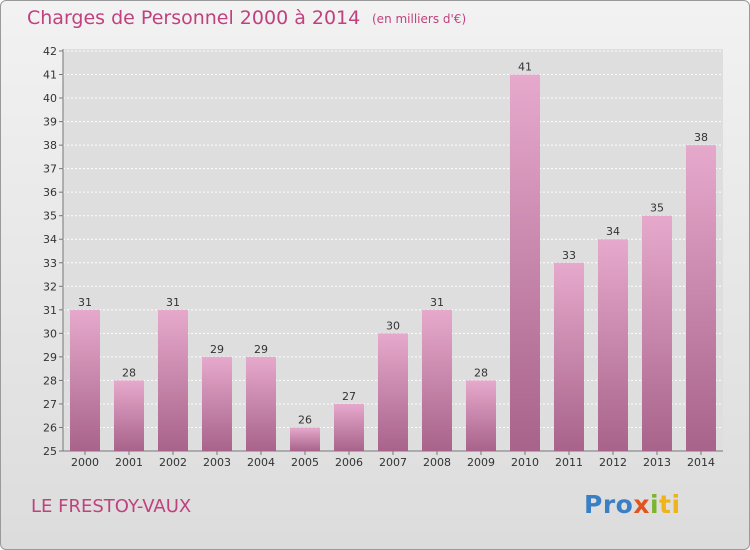  Describe the element at coordinates (50, 357) in the screenshot. I see `y-tick-label: 29` at that location.